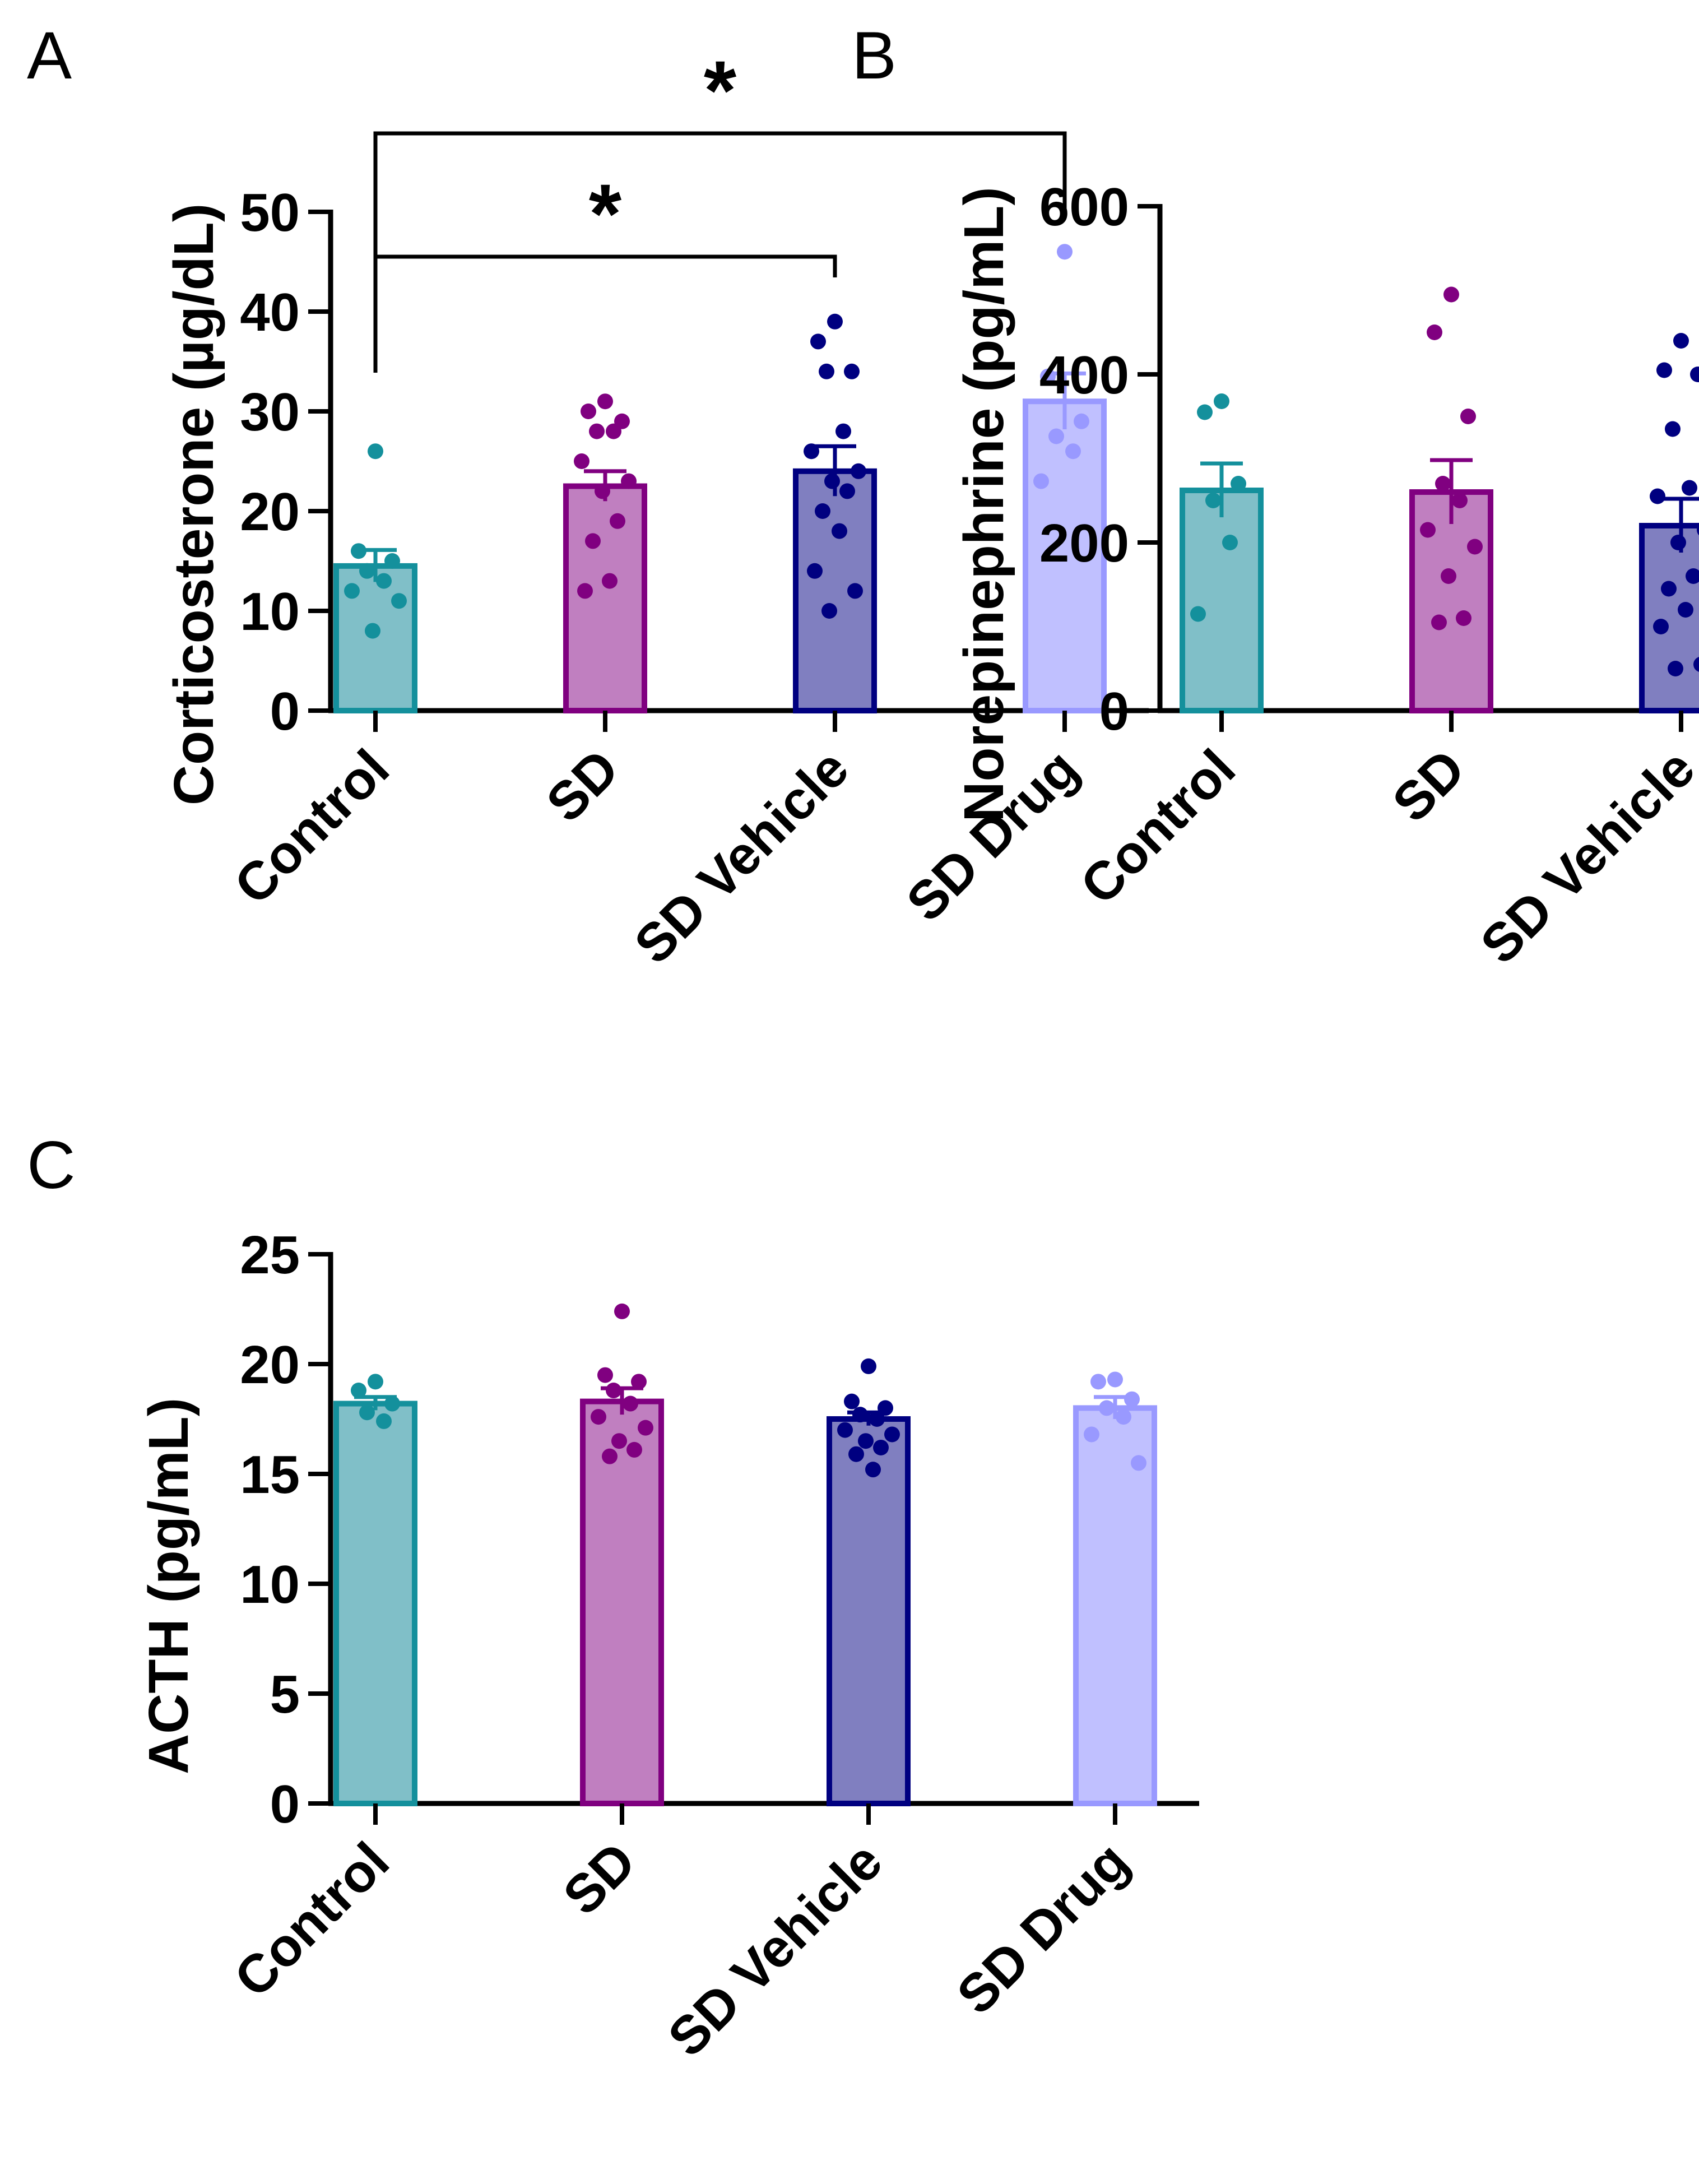 This screenshot has width=1699, height=2184. What do you see at coordinates (270, 412) in the screenshot?
I see `y-tick-label: 30` at bounding box center [270, 412].